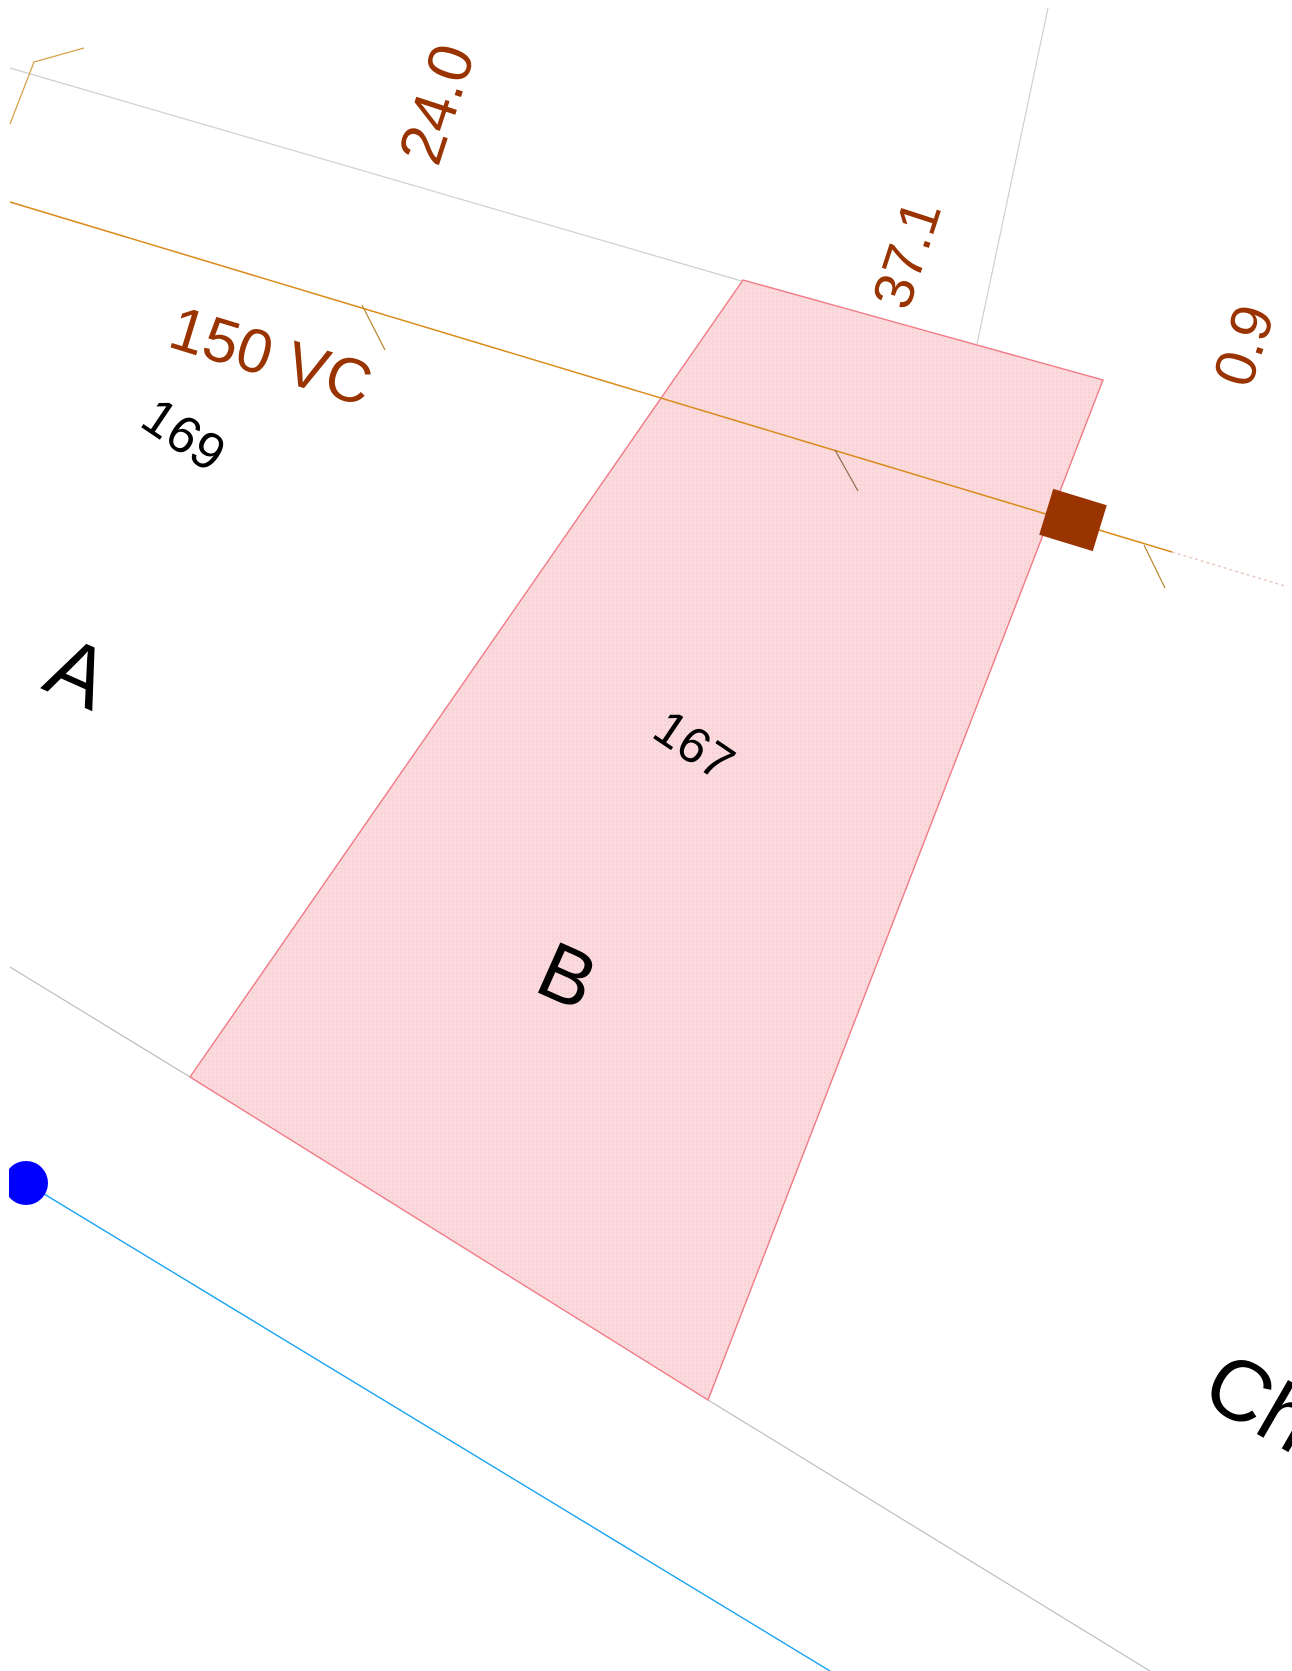 The height and width of the screenshot is (1671, 1292). I want to click on sewer-tick-left, so click(373, 327).